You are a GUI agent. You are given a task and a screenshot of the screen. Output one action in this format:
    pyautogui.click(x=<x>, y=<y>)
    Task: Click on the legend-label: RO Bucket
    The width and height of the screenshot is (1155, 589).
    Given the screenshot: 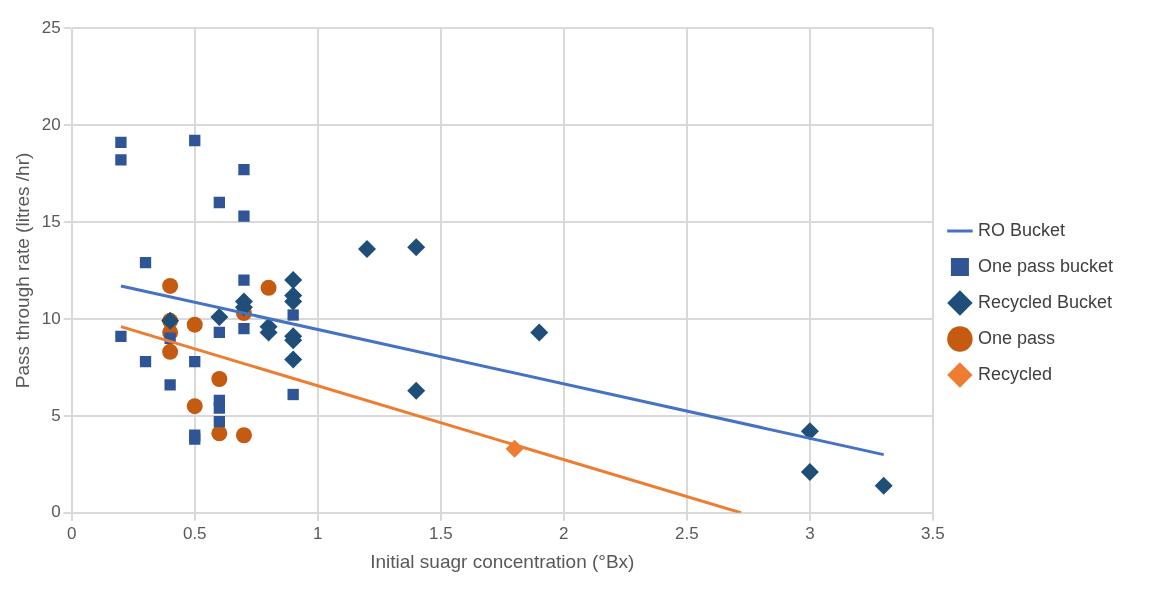 What is the action you would take?
    pyautogui.click(x=1021, y=229)
    